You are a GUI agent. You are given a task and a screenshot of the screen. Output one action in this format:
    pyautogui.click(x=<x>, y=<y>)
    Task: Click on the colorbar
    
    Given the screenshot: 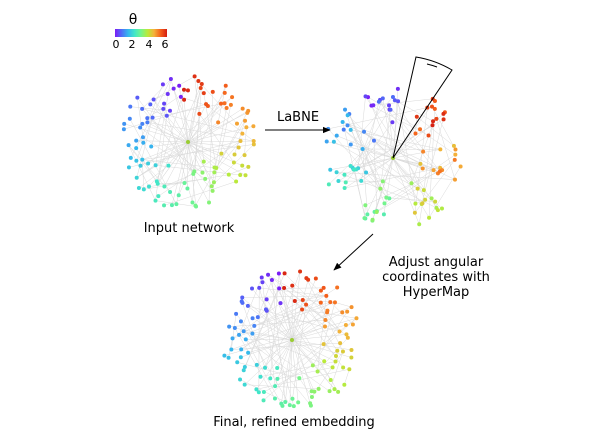 What is the action you would take?
    pyautogui.click(x=141, y=33)
    